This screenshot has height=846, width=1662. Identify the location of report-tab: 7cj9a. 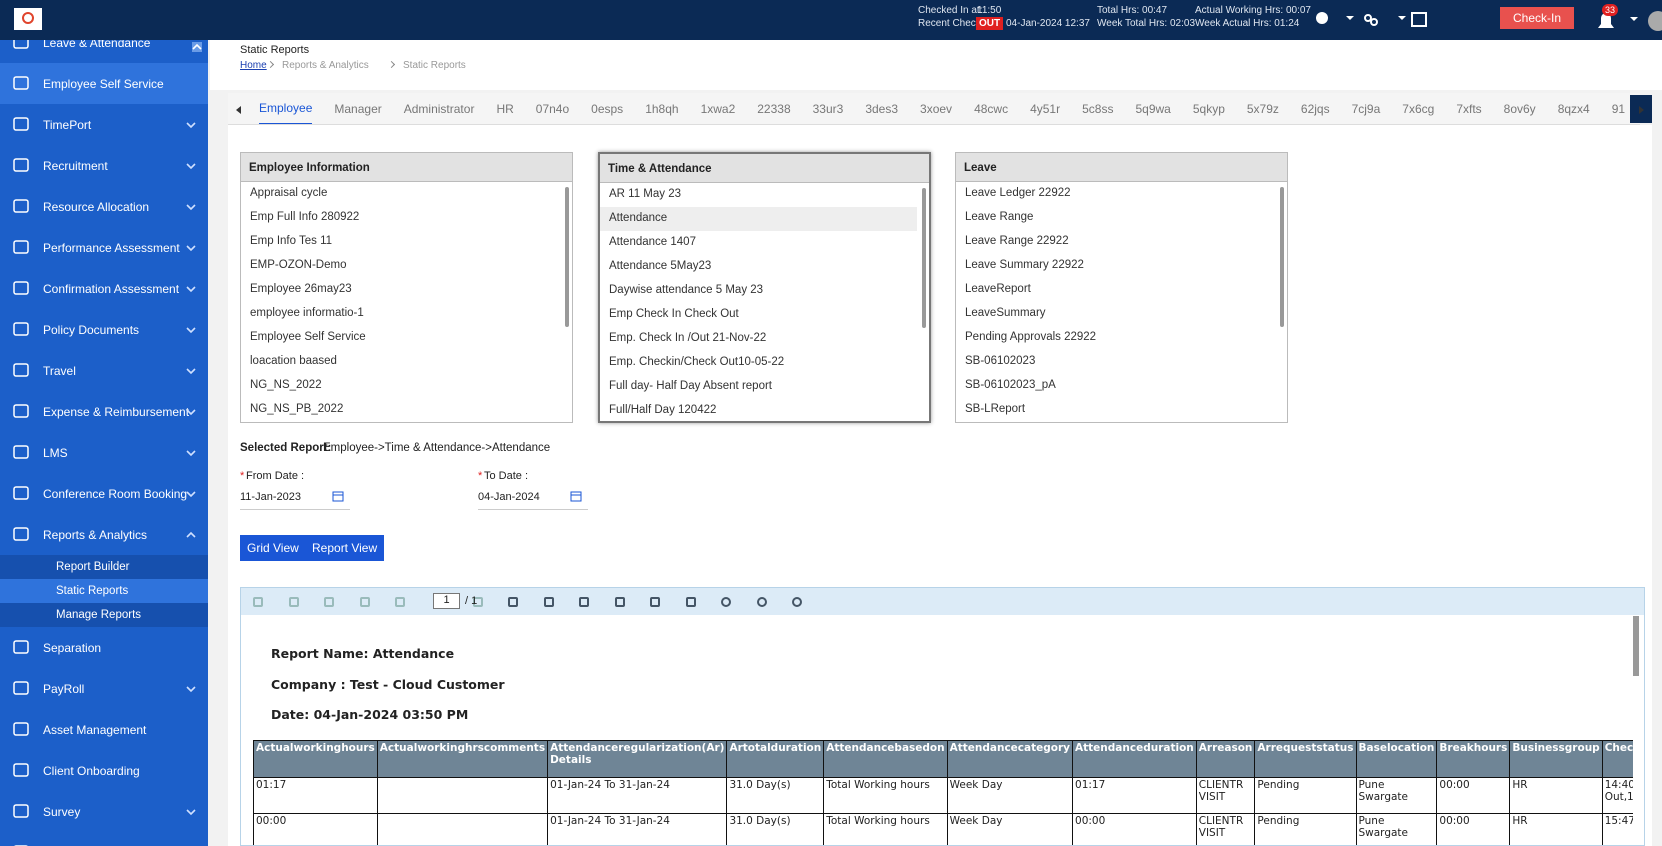
(1366, 109).